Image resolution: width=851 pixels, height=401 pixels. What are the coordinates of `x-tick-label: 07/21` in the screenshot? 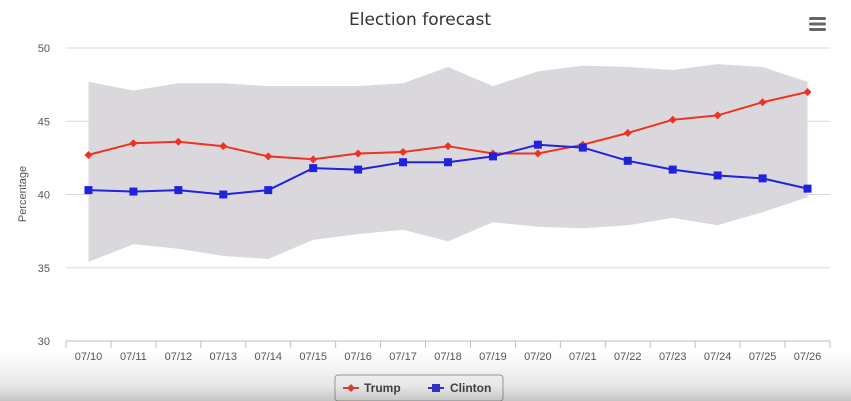 It's located at (583, 357).